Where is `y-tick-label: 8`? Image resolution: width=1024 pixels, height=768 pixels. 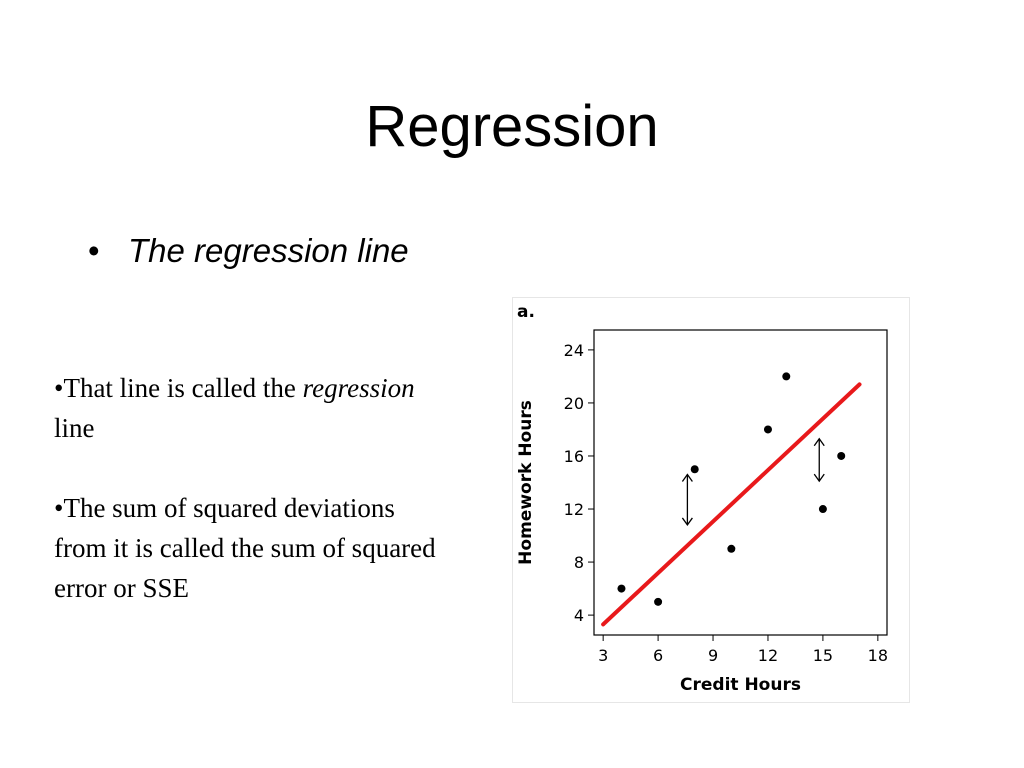 y-tick-label: 8 is located at coordinates (579, 562).